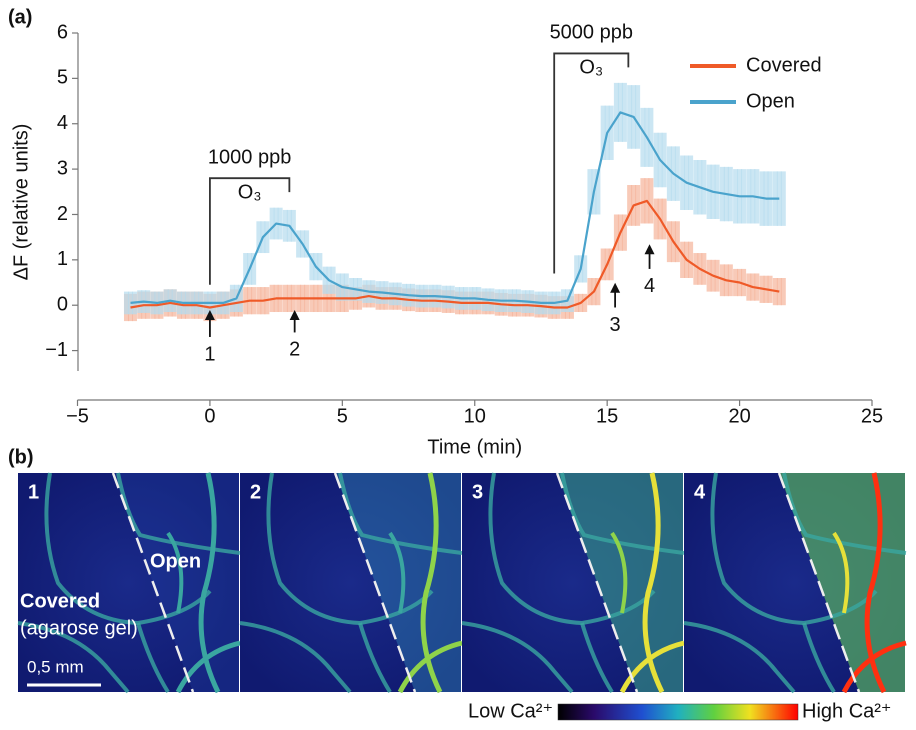 Image resolution: width=916 pixels, height=730 pixels. I want to click on y-tick-label: 3, so click(62, 168).